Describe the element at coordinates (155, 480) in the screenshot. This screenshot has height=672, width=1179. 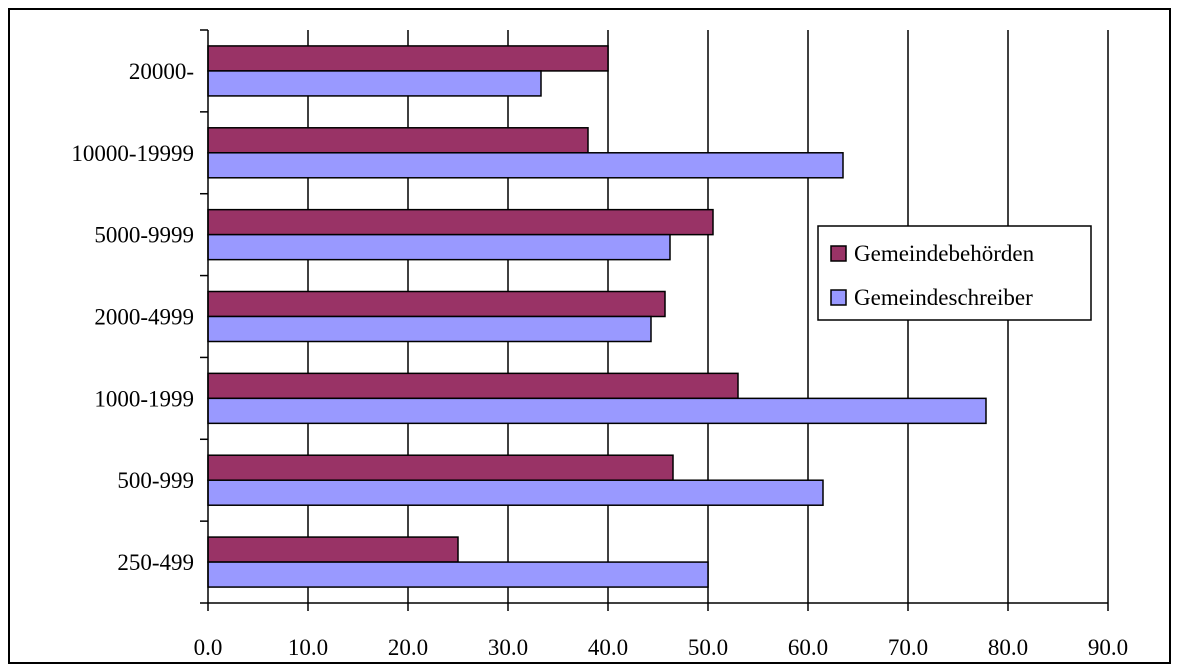
I see `category-label: 500-999` at that location.